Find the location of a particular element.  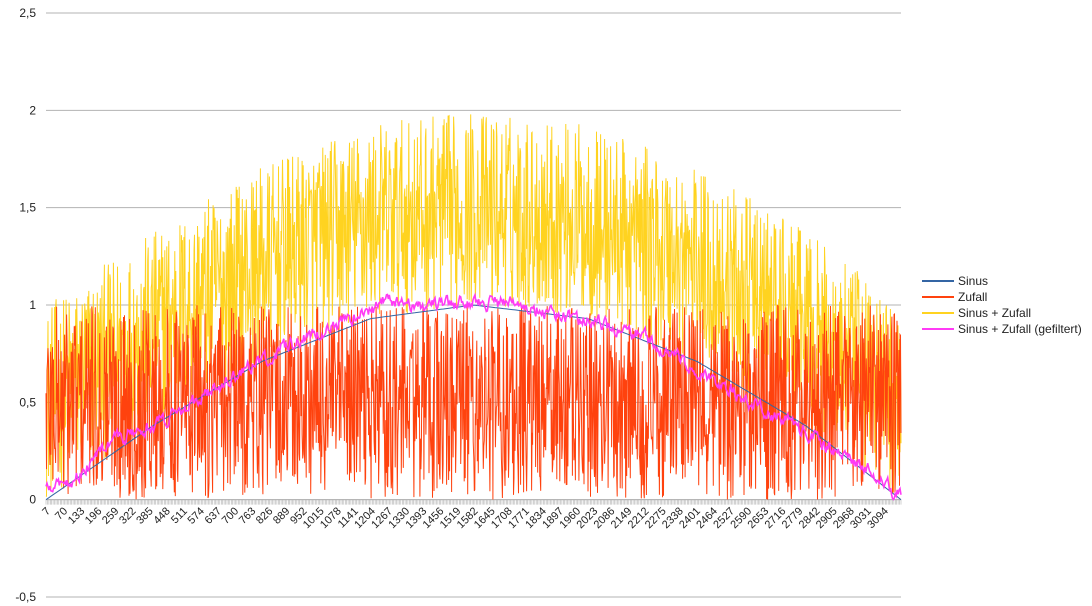

y-tick-label-5: 2 is located at coordinates (32, 110).